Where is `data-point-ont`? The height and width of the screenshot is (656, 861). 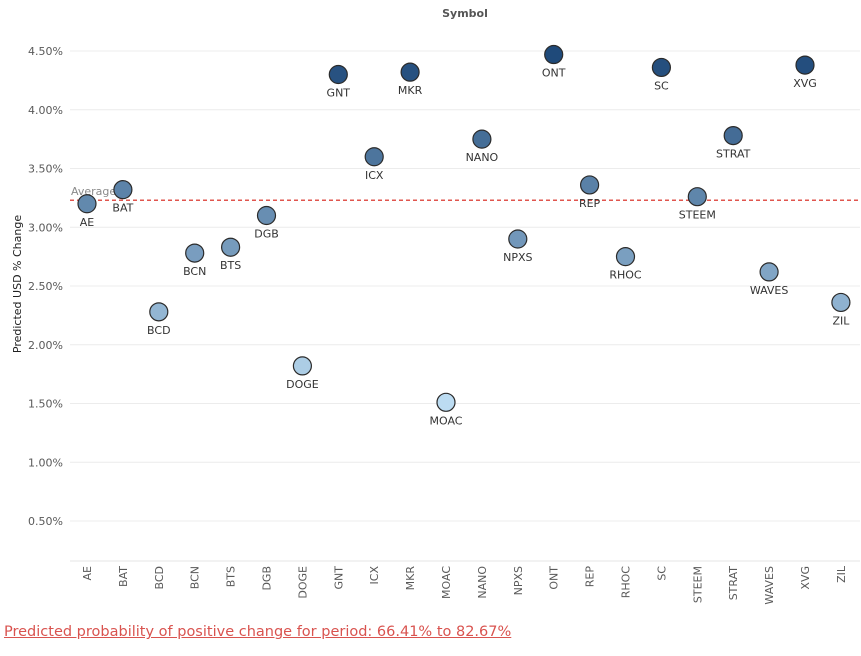 data-point-ont is located at coordinates (554, 54).